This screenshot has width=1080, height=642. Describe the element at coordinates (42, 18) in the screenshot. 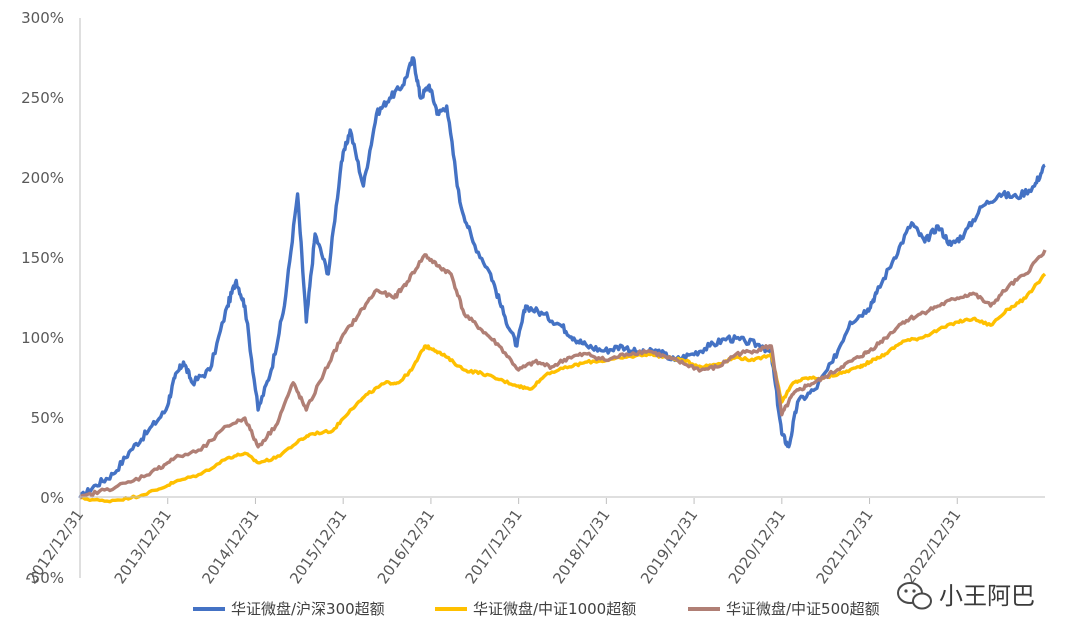

I see `y-tick-label: 300%` at that location.